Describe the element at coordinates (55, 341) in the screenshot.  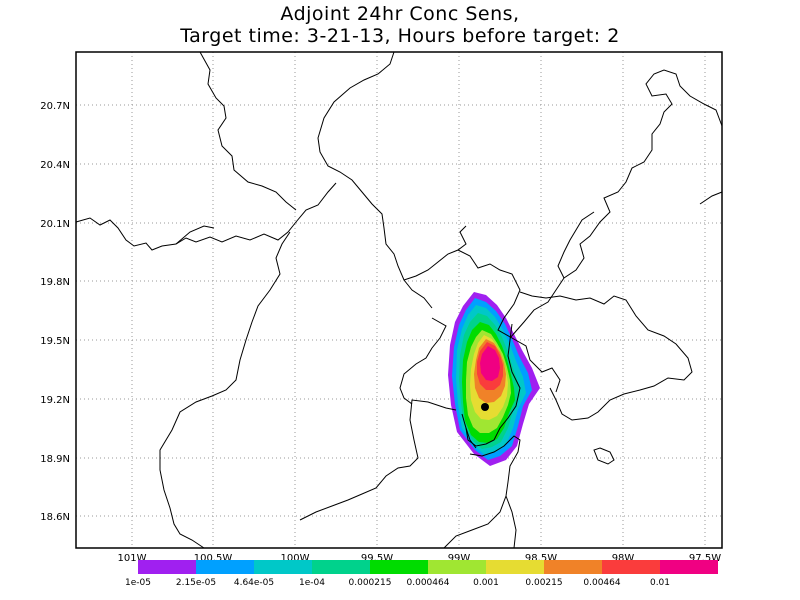
I see `lat-label: 19.5N` at that location.